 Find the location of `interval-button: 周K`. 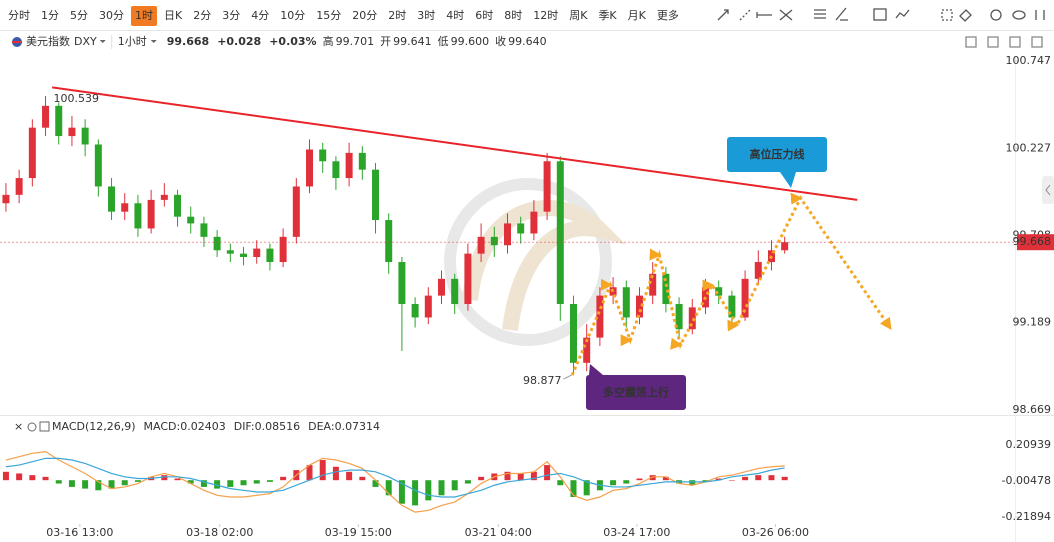

interval-button: 周K is located at coordinates (578, 15).